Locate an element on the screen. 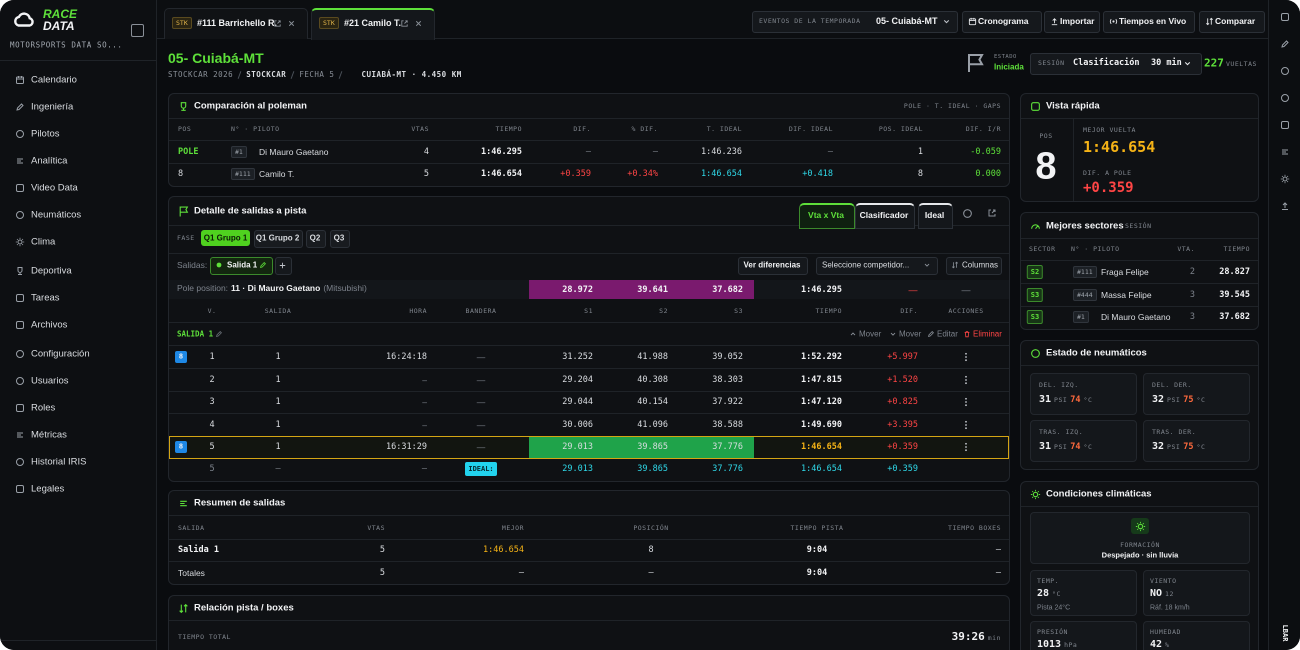 This screenshot has width=1300, height=650. ideal-value: +0.359 is located at coordinates (902, 469).